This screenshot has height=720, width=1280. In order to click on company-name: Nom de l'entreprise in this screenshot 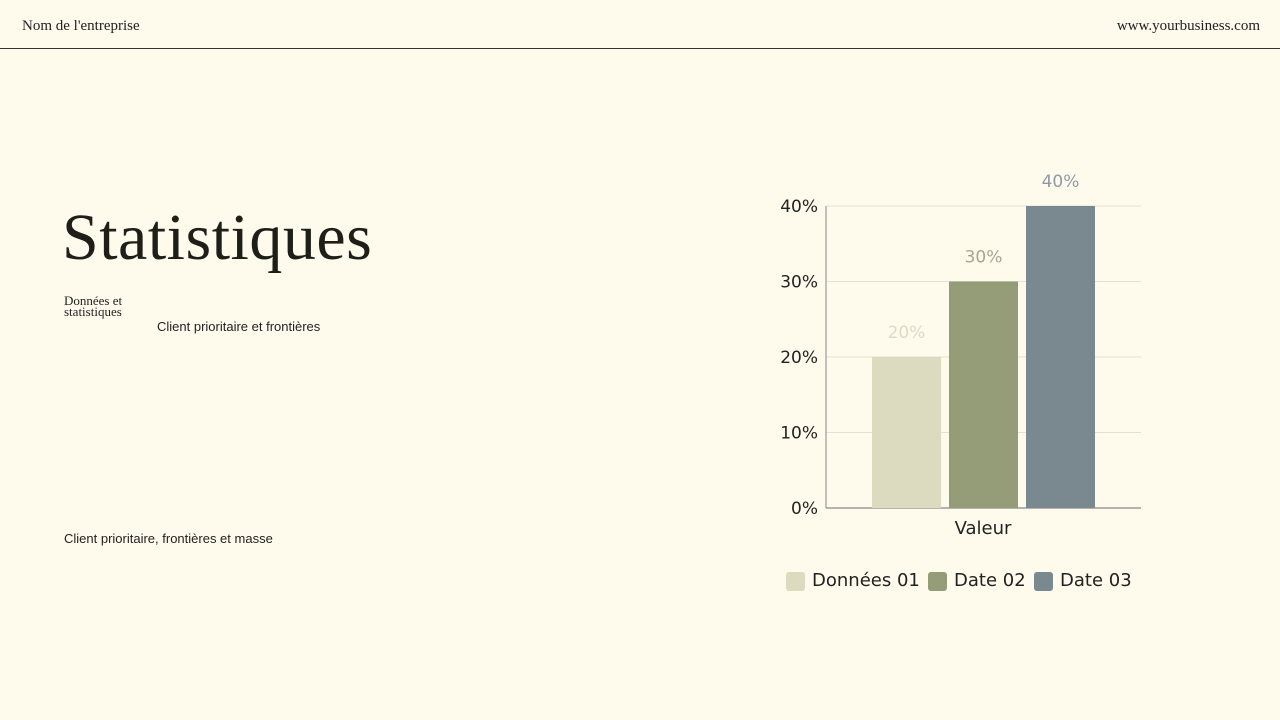, I will do `click(81, 26)`.